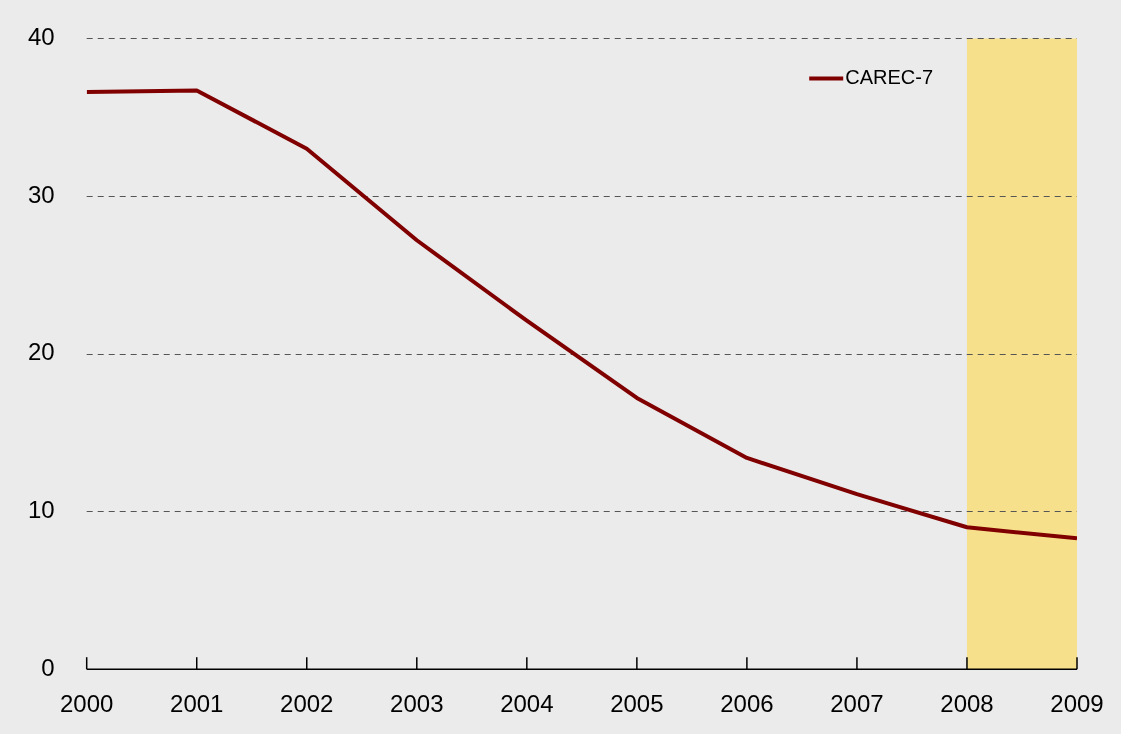 The height and width of the screenshot is (734, 1121). Describe the element at coordinates (41, 510) in the screenshot. I see `y-tick-label: 10` at that location.